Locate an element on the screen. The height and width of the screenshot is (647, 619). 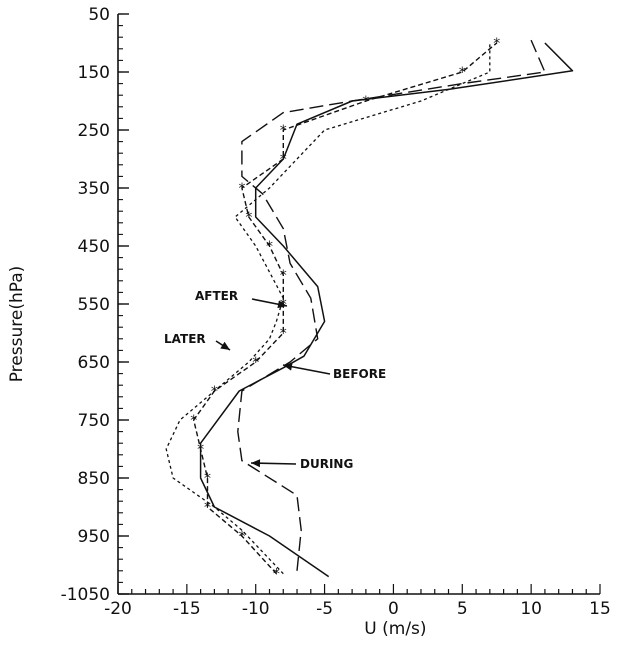
y-tick-label: 750 is located at coordinates (94, 421).